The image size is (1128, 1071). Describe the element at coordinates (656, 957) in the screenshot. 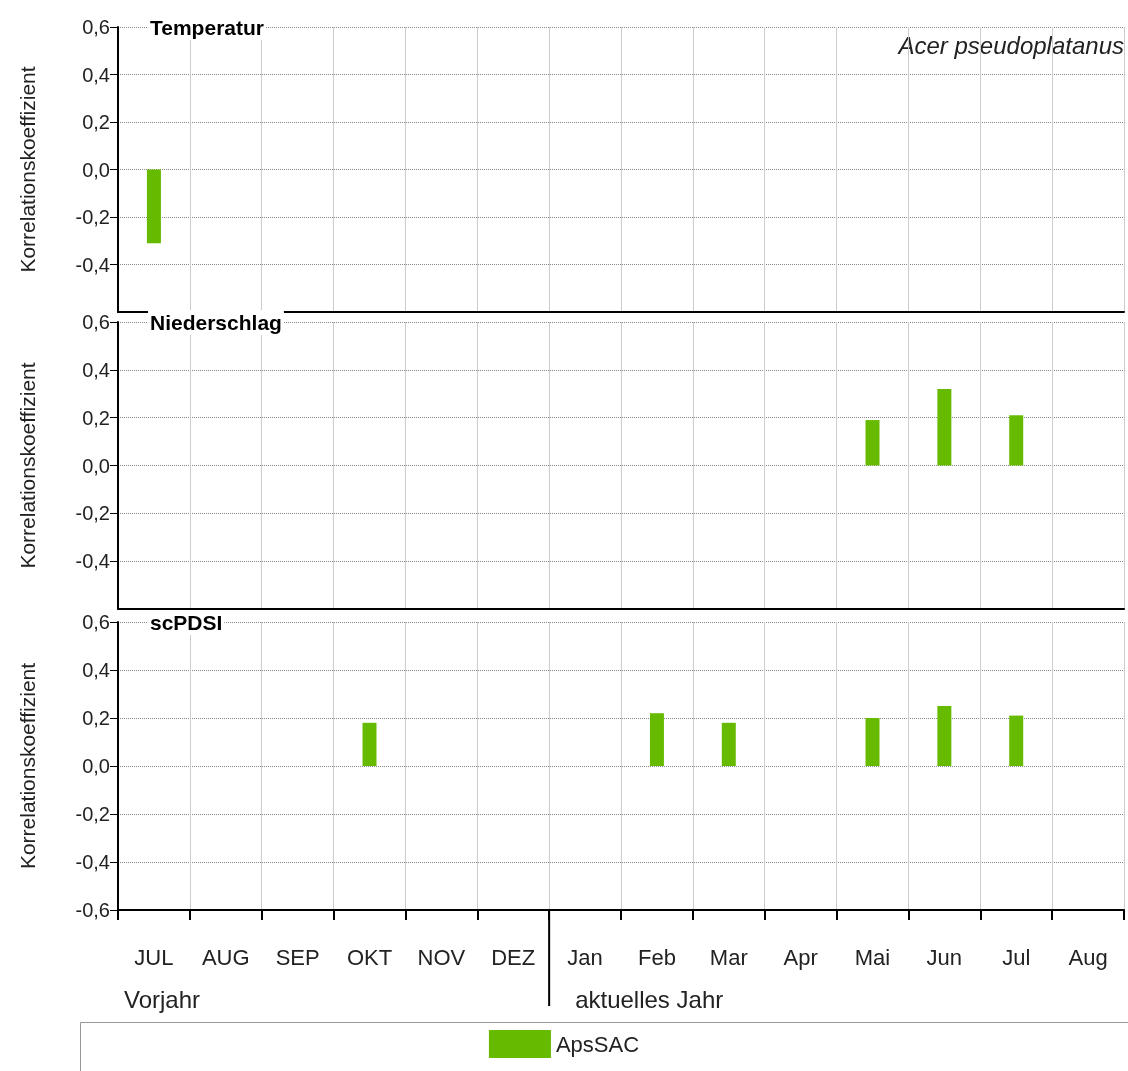

I see `x-tick-label: Feb` at that location.